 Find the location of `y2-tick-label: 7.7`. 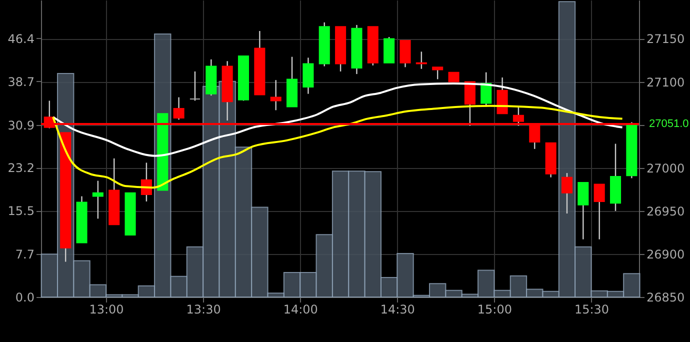

y2-tick-label: 7.7 is located at coordinates (24, 255).